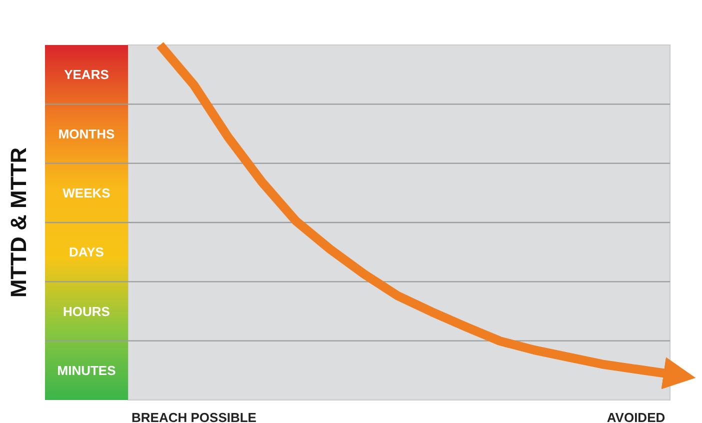  I want to click on text: HOURS, so click(86, 311).